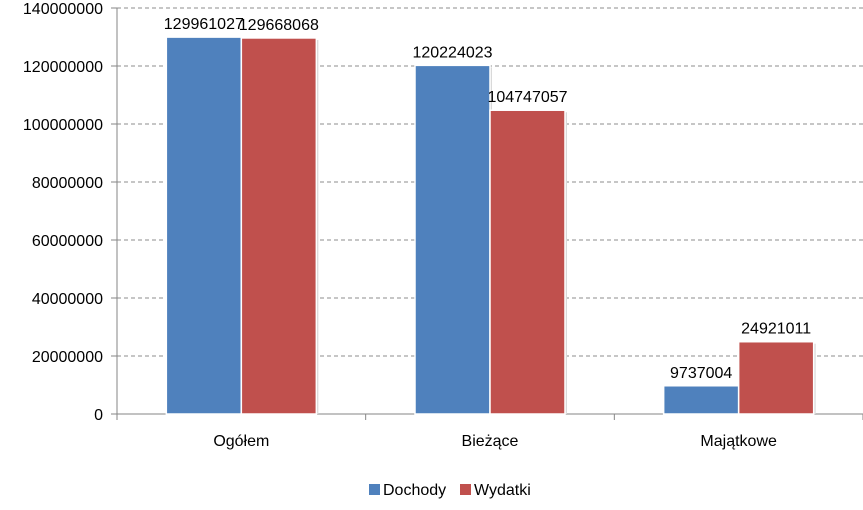 Image resolution: width=863 pixels, height=510 pixels. What do you see at coordinates (279, 25) in the screenshot?
I see `data-label: 129668068` at bounding box center [279, 25].